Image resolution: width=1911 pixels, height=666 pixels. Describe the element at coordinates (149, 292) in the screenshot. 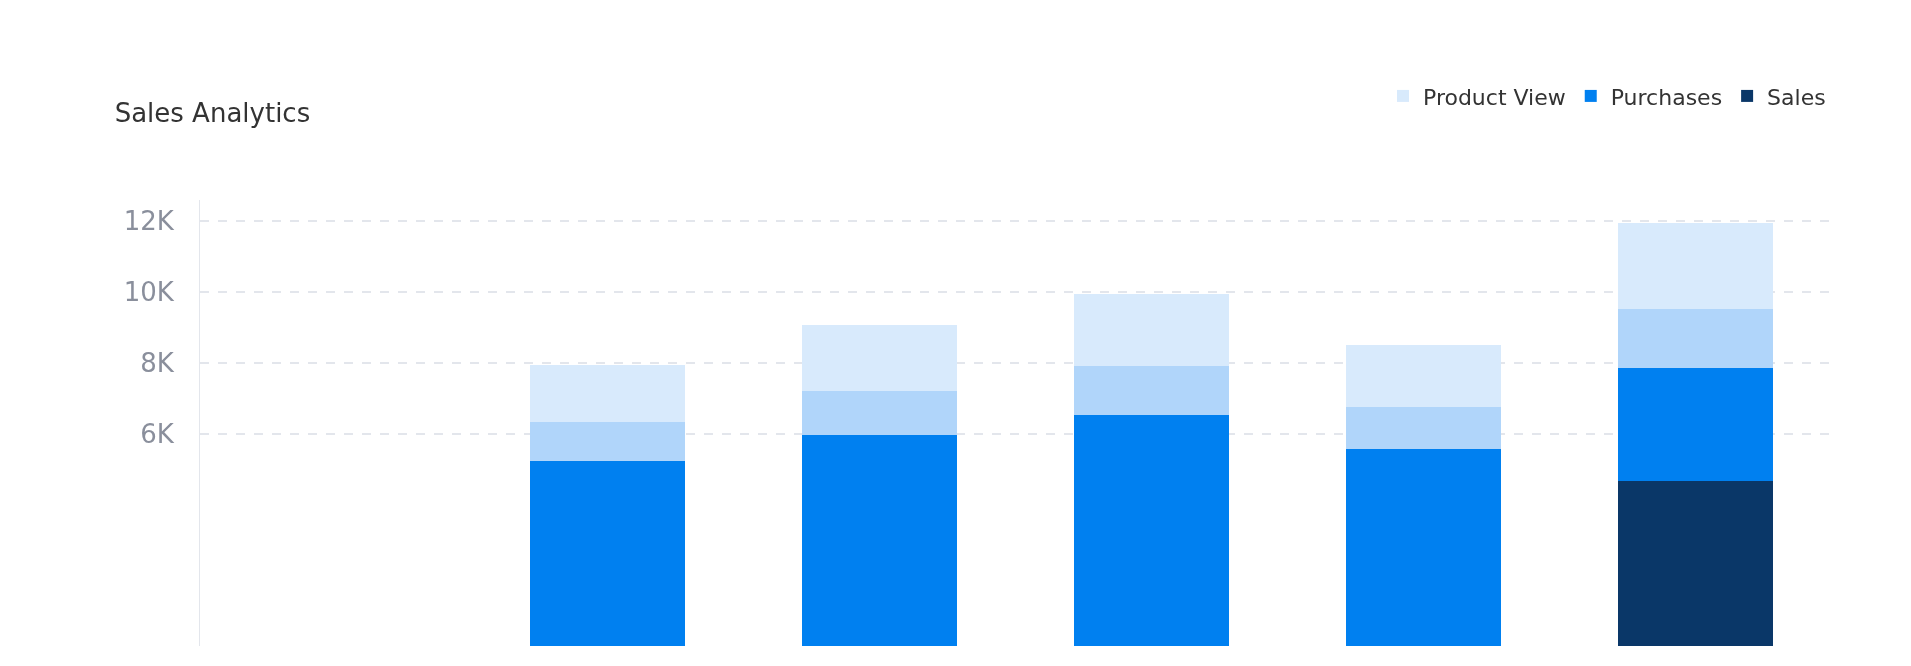

I see `y-tick-label: 10K` at that location.